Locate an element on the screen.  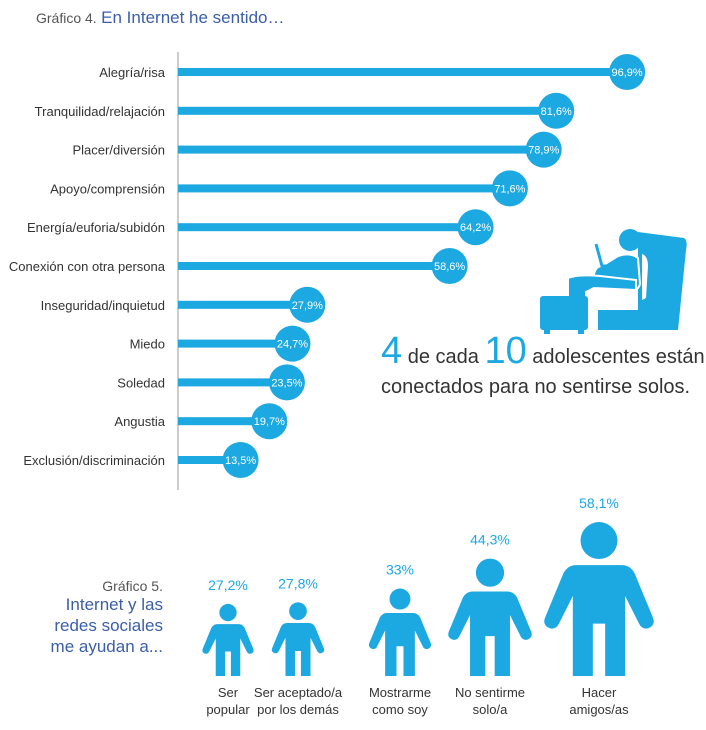
category-label: Hacer is located at coordinates (599, 692).